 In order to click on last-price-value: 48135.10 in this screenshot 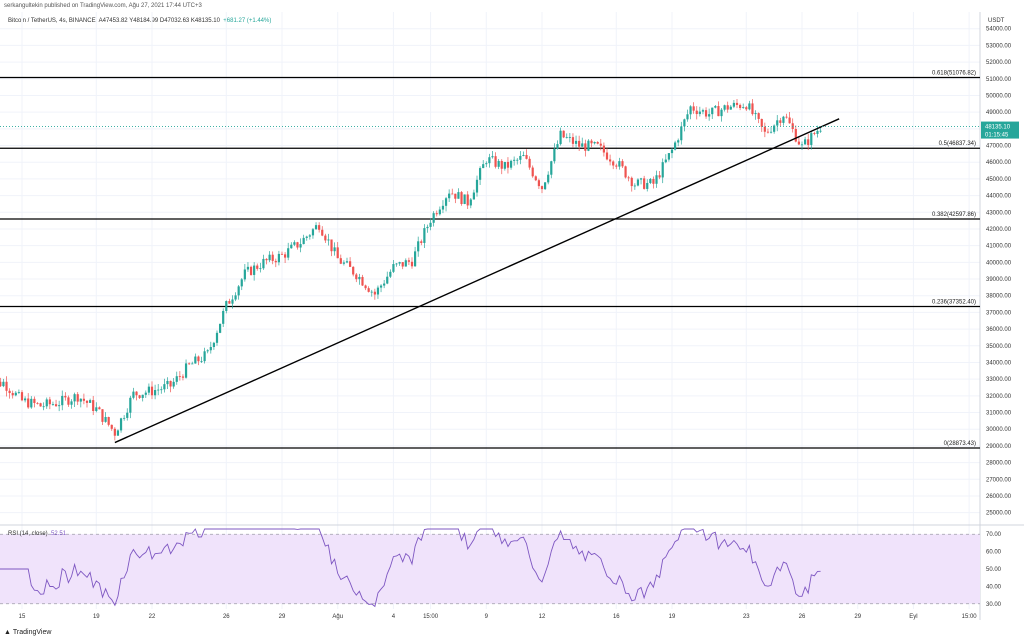, I will do `click(998, 128)`.